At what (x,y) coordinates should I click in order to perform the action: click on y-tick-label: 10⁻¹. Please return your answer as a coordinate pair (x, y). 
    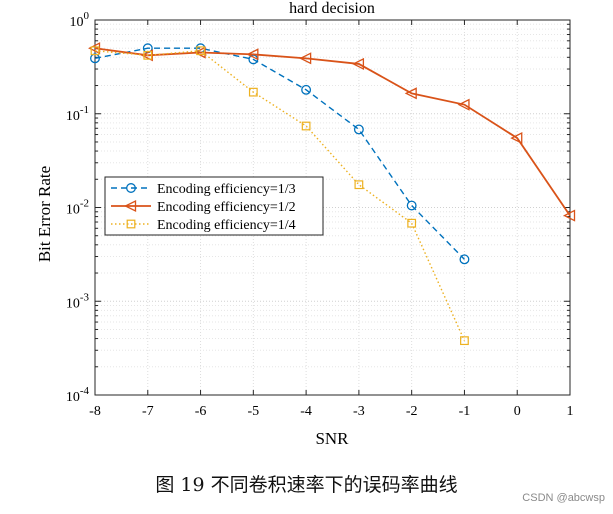
    Looking at the image, I should click on (77, 114).